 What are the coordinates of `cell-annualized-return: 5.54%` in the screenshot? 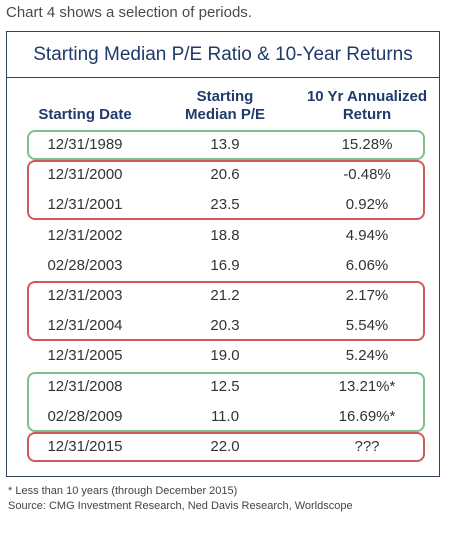 It's located at (367, 326).